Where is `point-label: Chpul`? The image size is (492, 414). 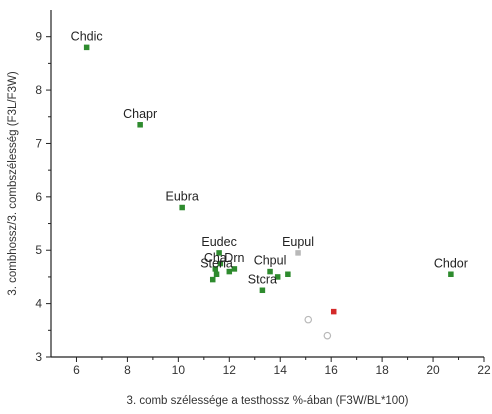 point-label: Chpul is located at coordinates (270, 261).